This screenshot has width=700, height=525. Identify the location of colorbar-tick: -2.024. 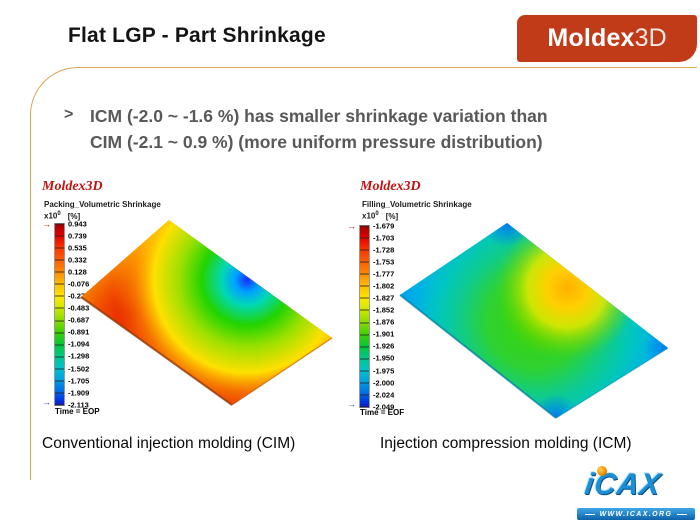
(377, 394).